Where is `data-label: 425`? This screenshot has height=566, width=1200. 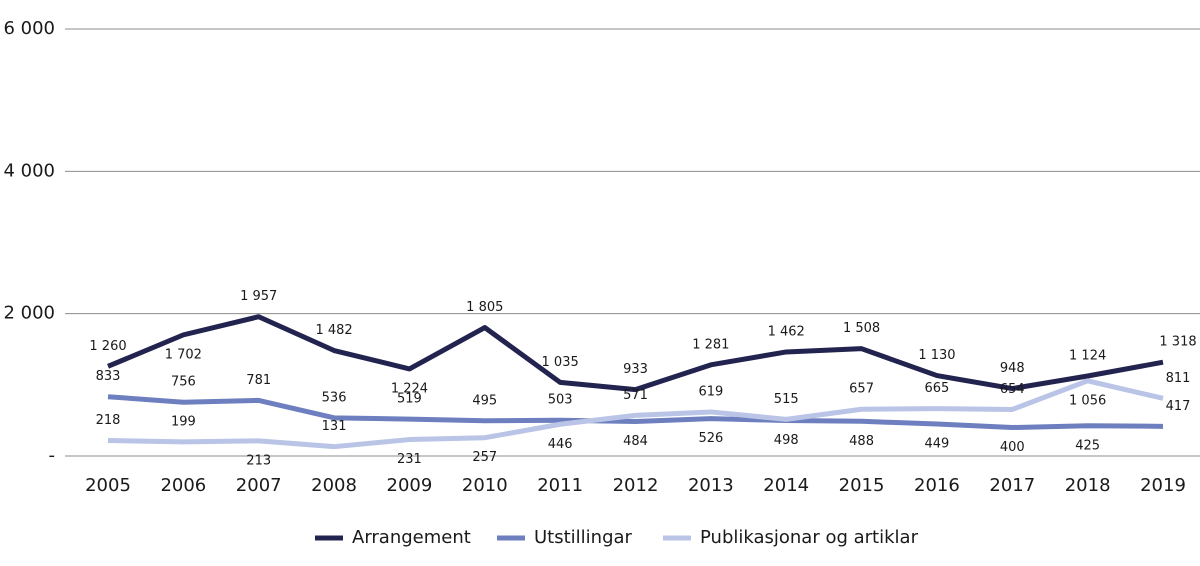
data-label: 425 is located at coordinates (1087, 445).